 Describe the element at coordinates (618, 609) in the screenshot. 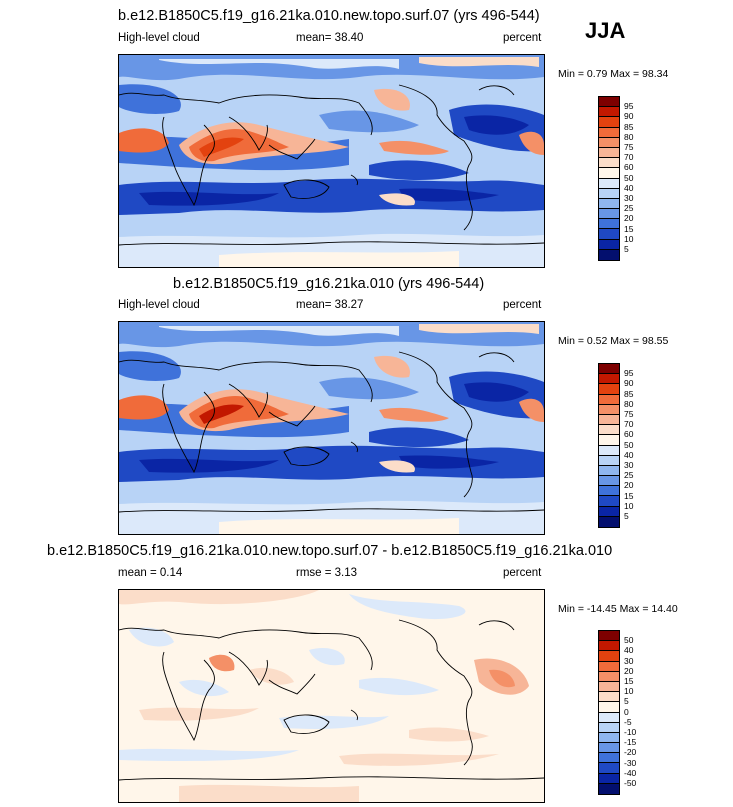

I see `panel3-minmax-label: Min = -14.45 Max = 14.40` at that location.